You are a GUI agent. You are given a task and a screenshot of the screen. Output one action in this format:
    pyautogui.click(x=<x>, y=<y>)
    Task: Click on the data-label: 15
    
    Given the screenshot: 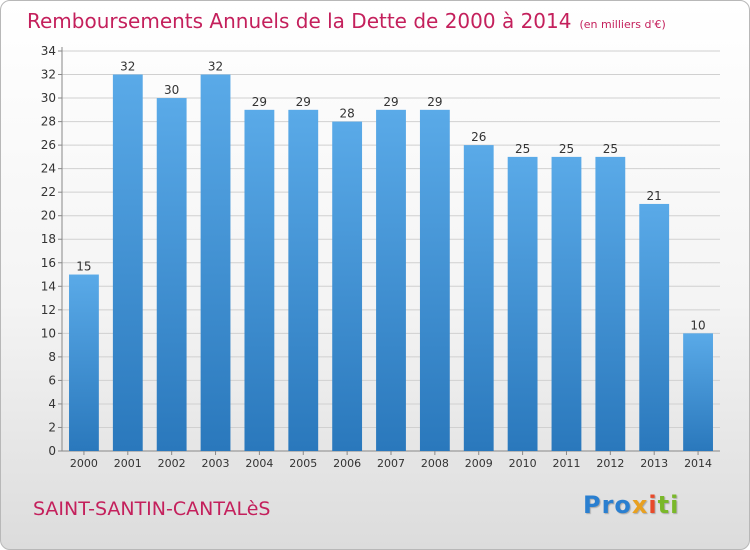 What is the action you would take?
    pyautogui.click(x=83, y=267)
    